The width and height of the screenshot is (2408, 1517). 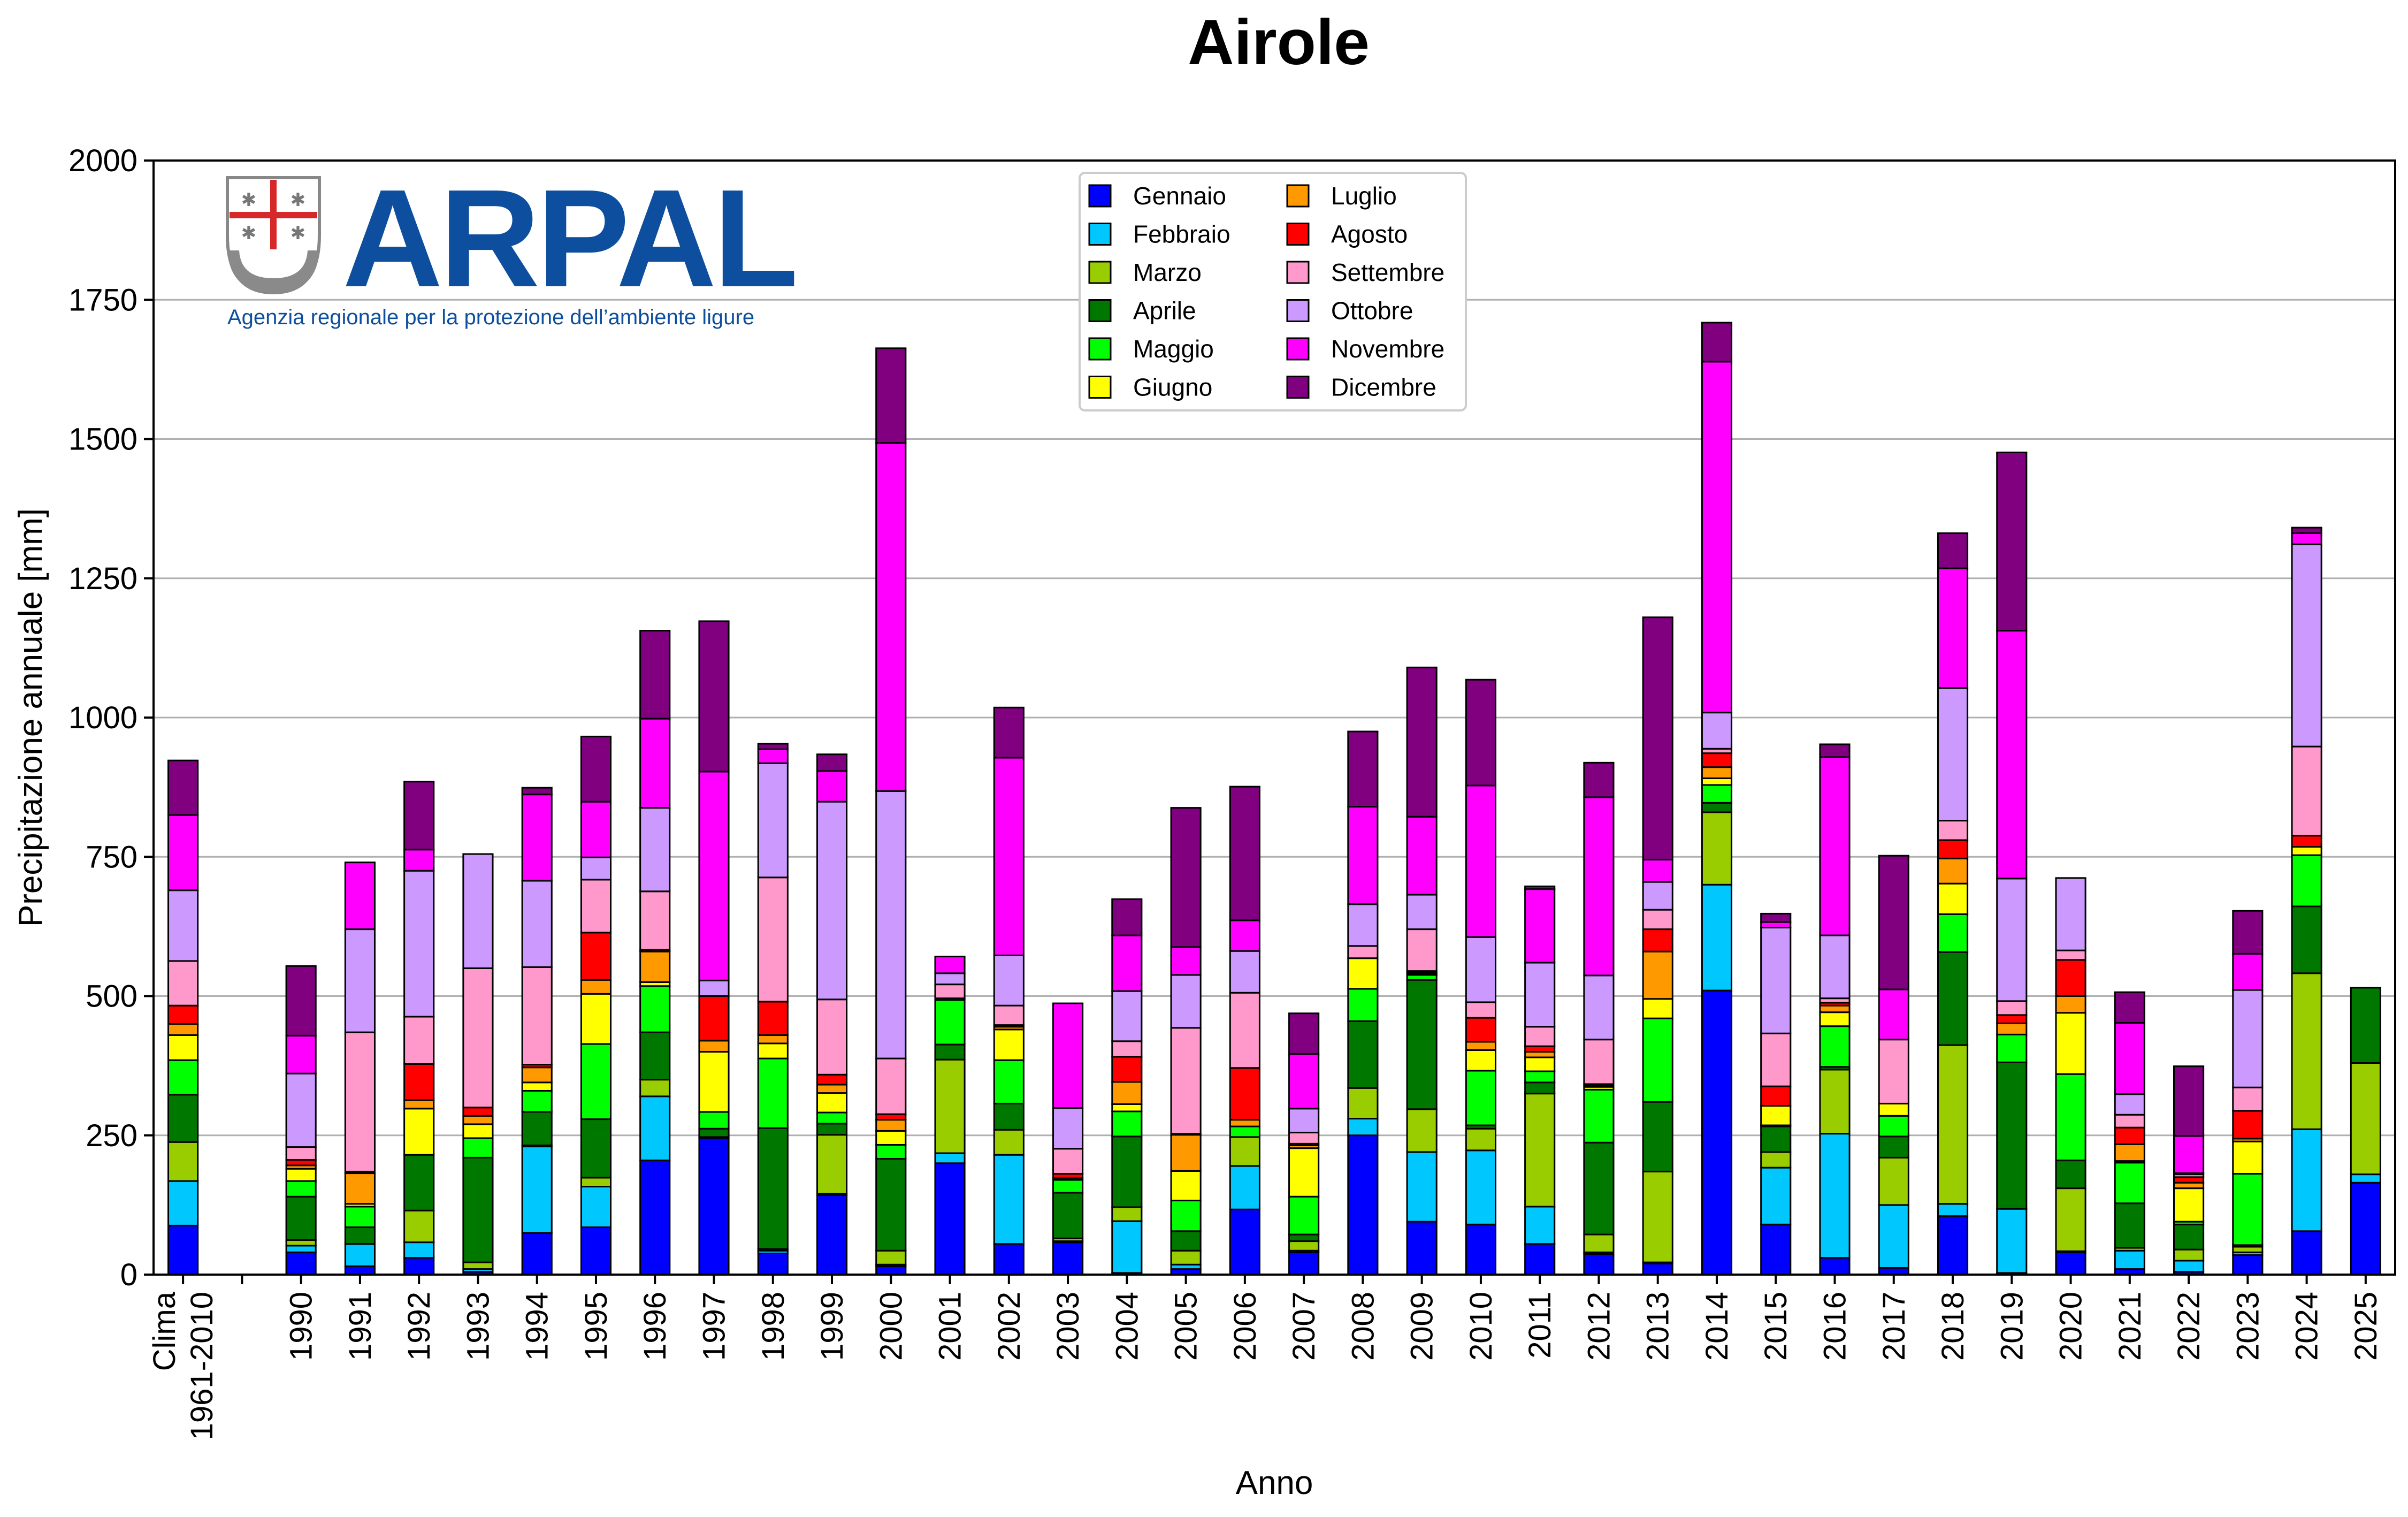 I want to click on svg-text: 2017, so click(x=1894, y=1326).